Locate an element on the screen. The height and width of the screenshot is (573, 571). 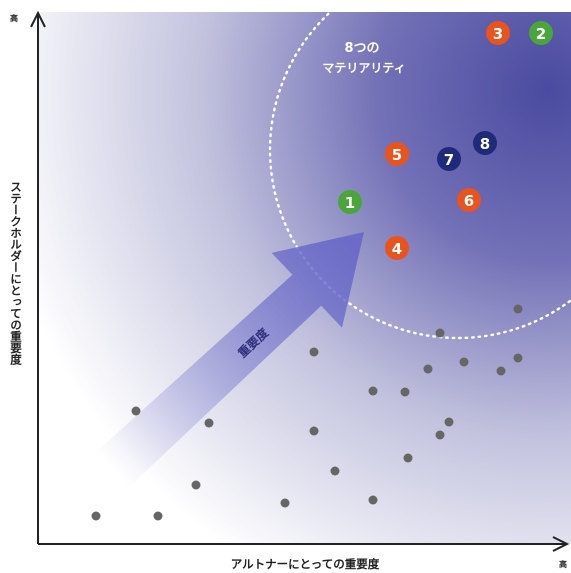
materiality-6: 6 is located at coordinates (469, 200).